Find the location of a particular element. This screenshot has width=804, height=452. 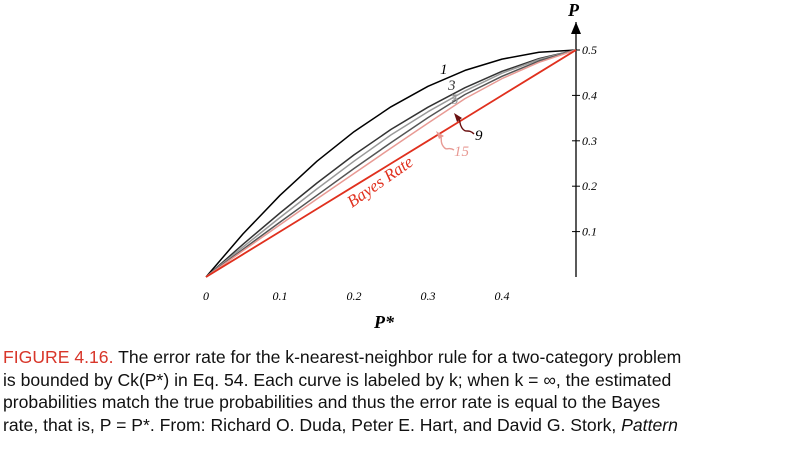

x-tick-label: 0 is located at coordinates (206, 296).